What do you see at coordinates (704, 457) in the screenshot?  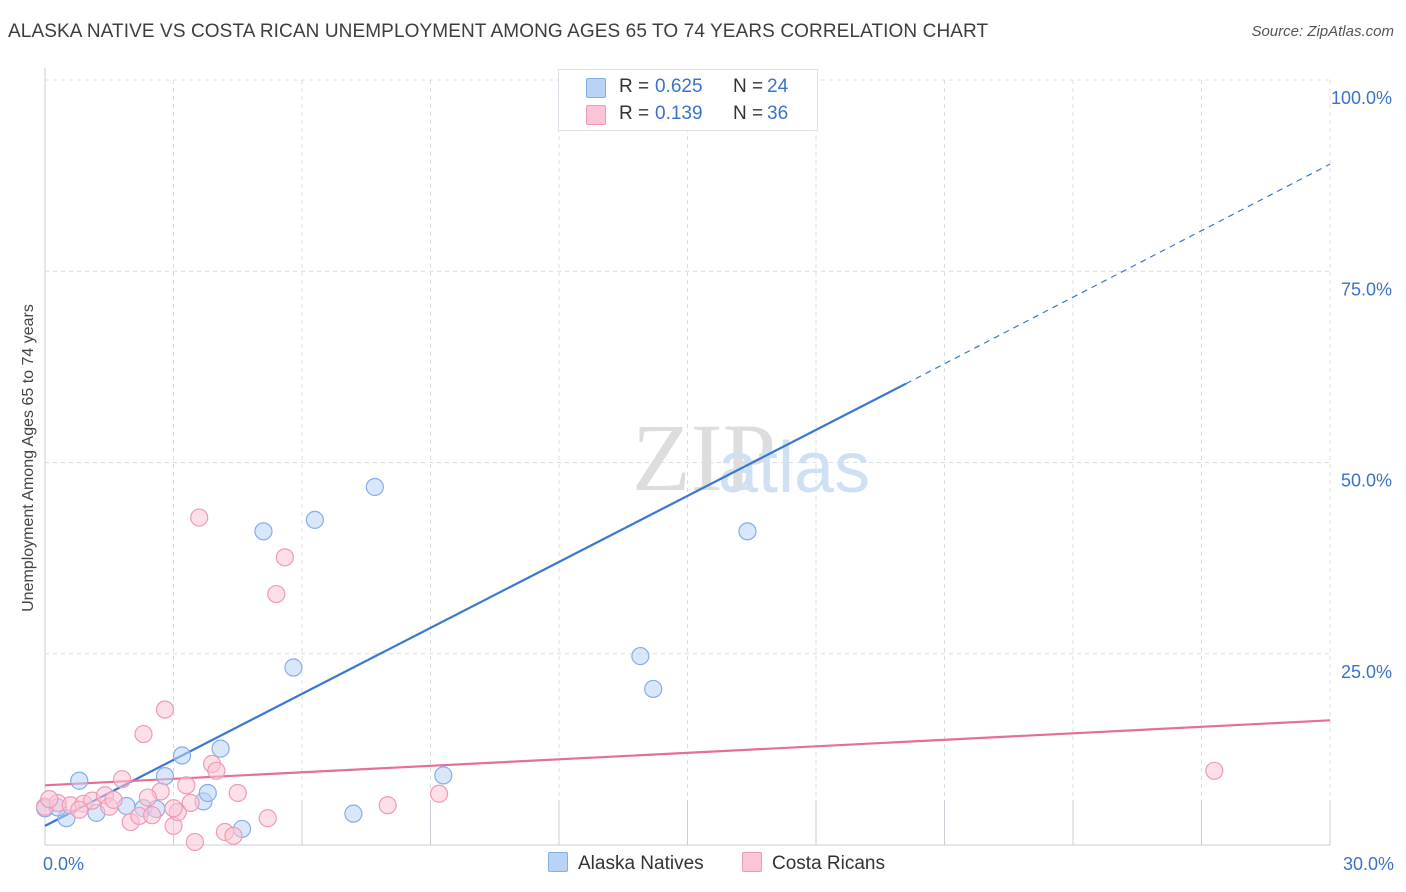 I see `watermark-zip: ZIP` at bounding box center [704, 457].